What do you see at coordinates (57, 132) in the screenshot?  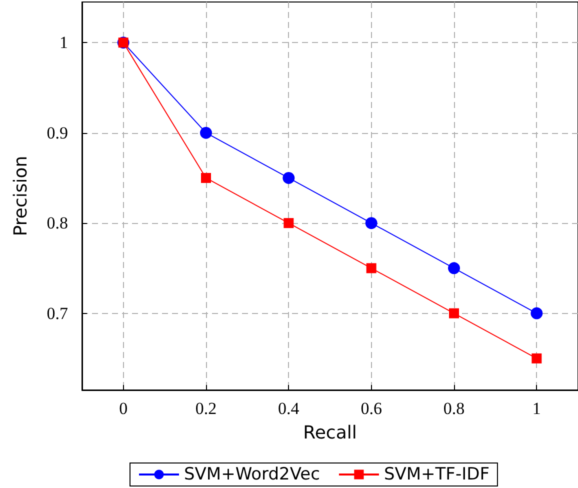 I see `y-tick-label: 0.9` at bounding box center [57, 132].